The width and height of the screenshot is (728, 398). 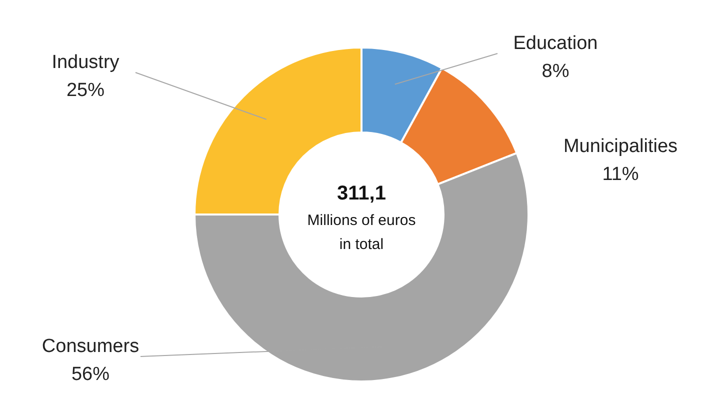 What do you see at coordinates (361, 244) in the screenshot?
I see `text: in total` at bounding box center [361, 244].